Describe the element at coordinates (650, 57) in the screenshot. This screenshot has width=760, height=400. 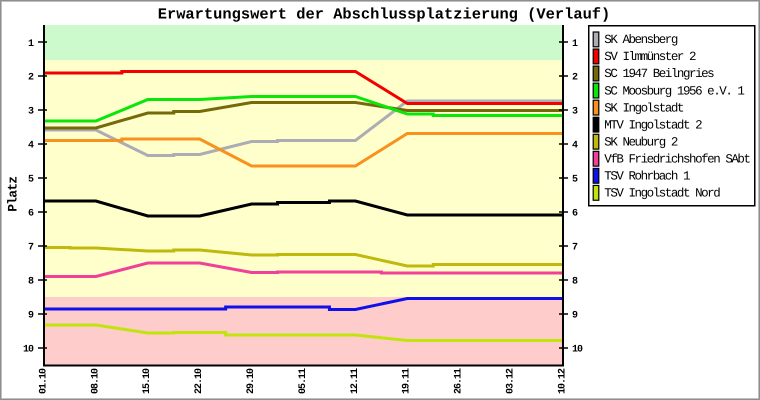
I see `svg-text: SV Ilmmünster 2` at that location.